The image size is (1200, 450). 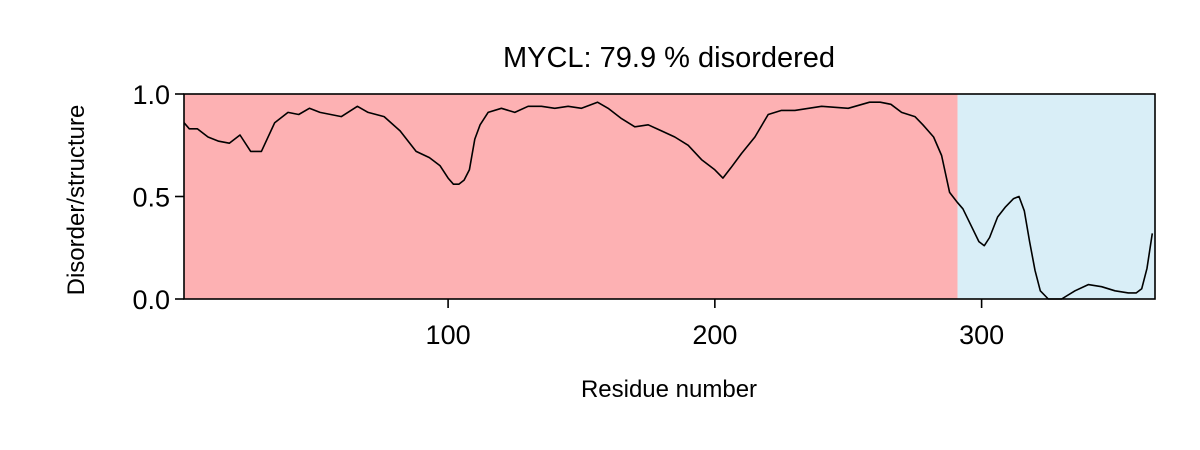 I want to click on chart-title: MYCL: 79.9 % disordered, so click(x=669, y=58).